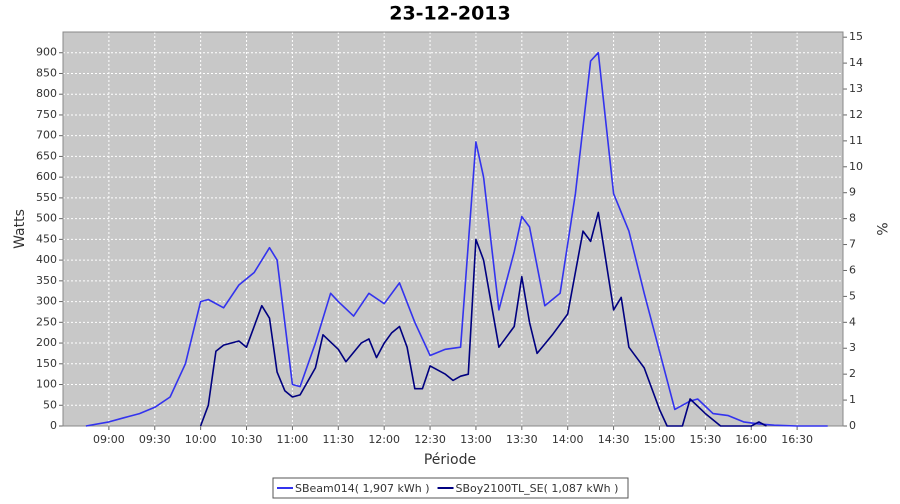  I want to click on y-tick-label: 900, so click(46, 52).